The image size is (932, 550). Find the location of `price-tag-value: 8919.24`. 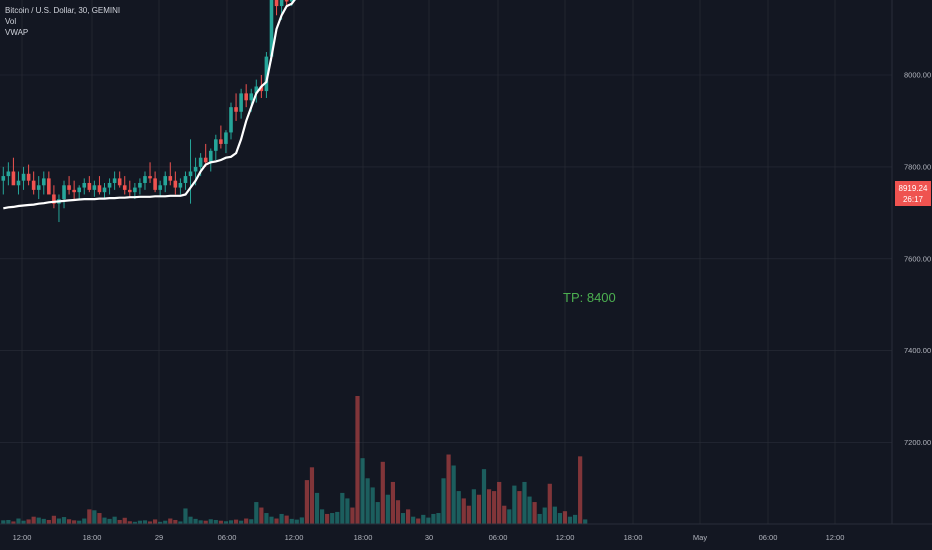

price-tag-value: 8919.24 is located at coordinates (913, 188).